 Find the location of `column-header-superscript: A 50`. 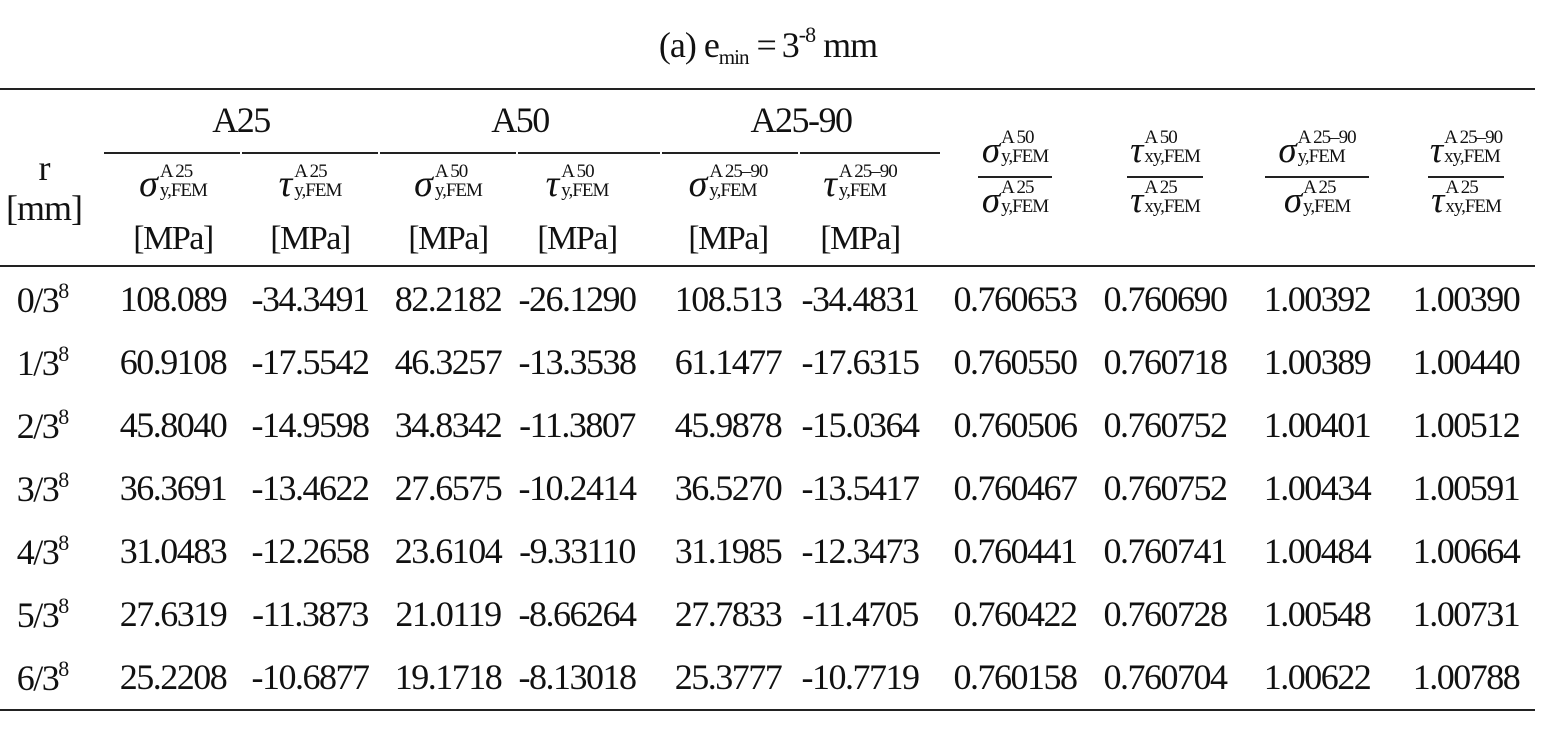

column-header-superscript: A 50 is located at coordinates (451, 171).